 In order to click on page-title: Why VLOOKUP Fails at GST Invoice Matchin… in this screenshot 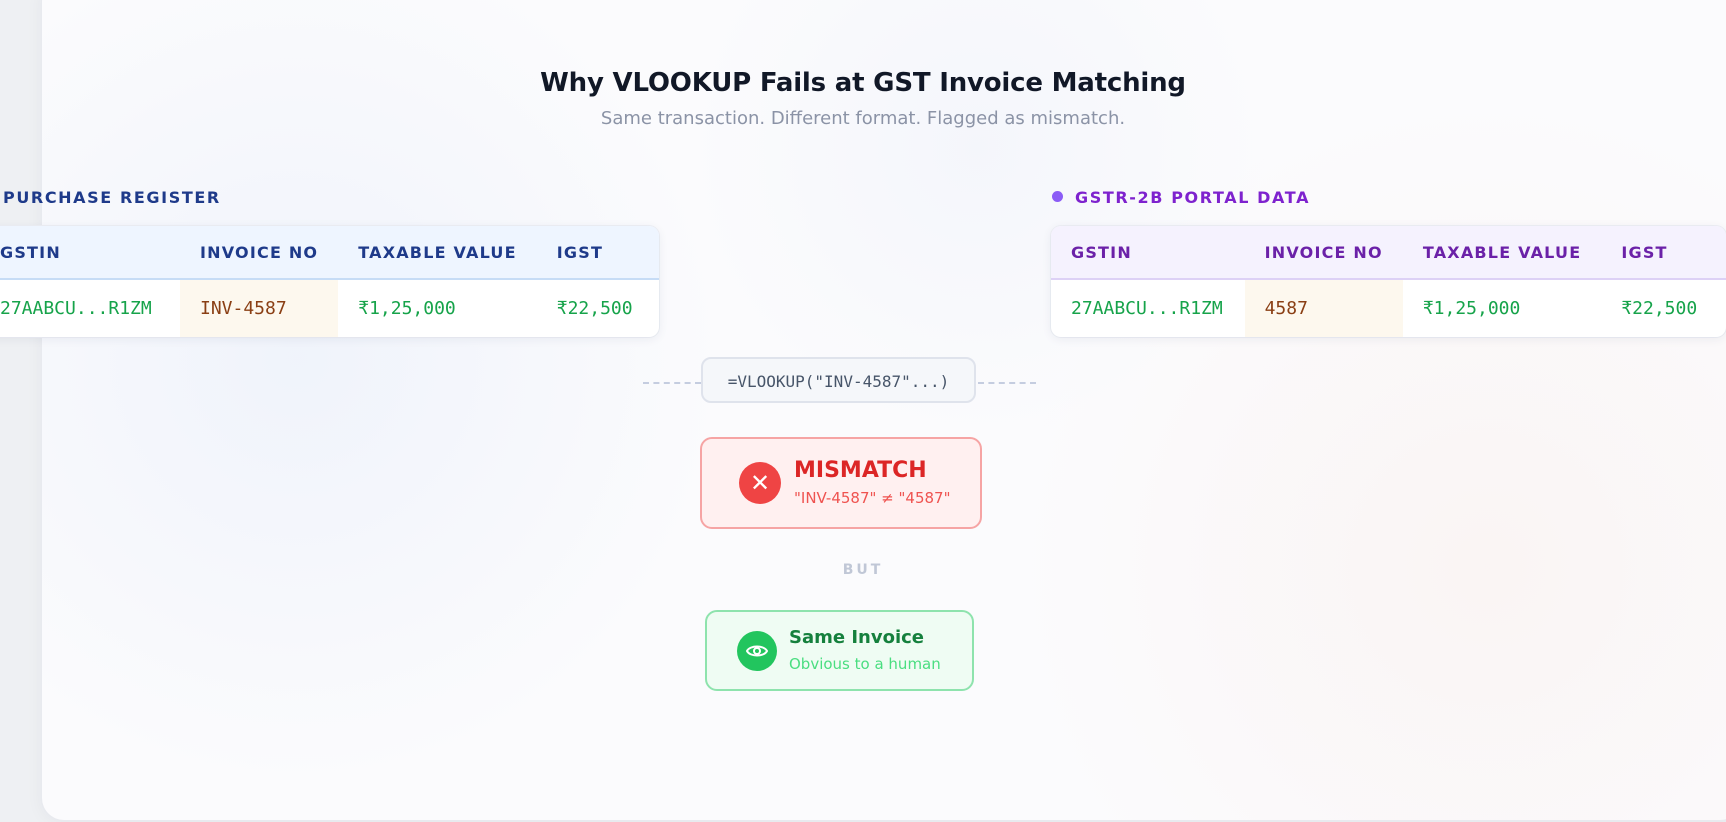, I will do `click(863, 83)`.